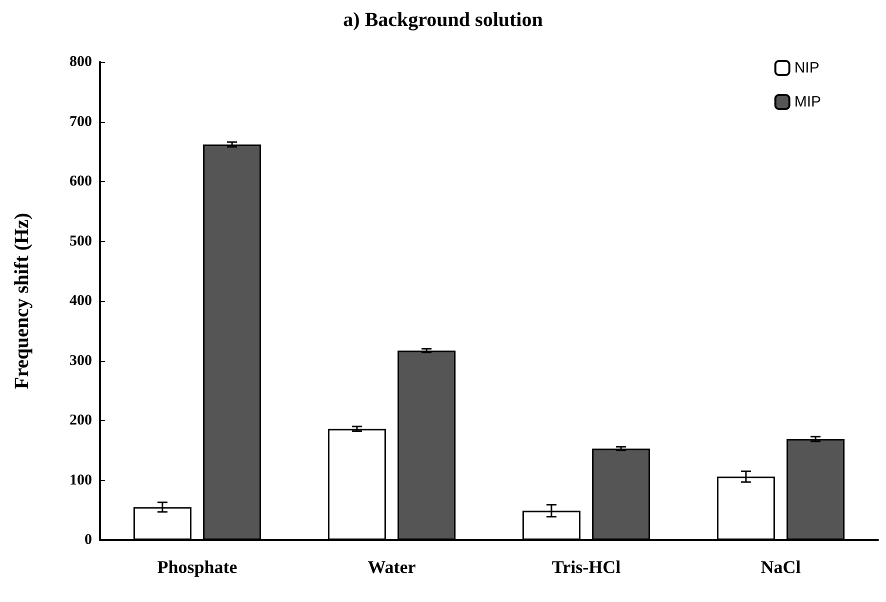 Image resolution: width=886 pixels, height=602 pixels. Describe the element at coordinates (81, 182) in the screenshot. I see `y-tick-label: 600` at that location.